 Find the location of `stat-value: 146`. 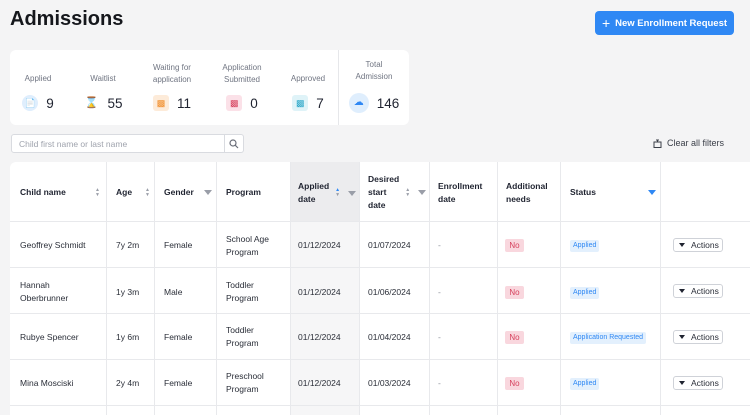

stat-value: 146 is located at coordinates (388, 103).